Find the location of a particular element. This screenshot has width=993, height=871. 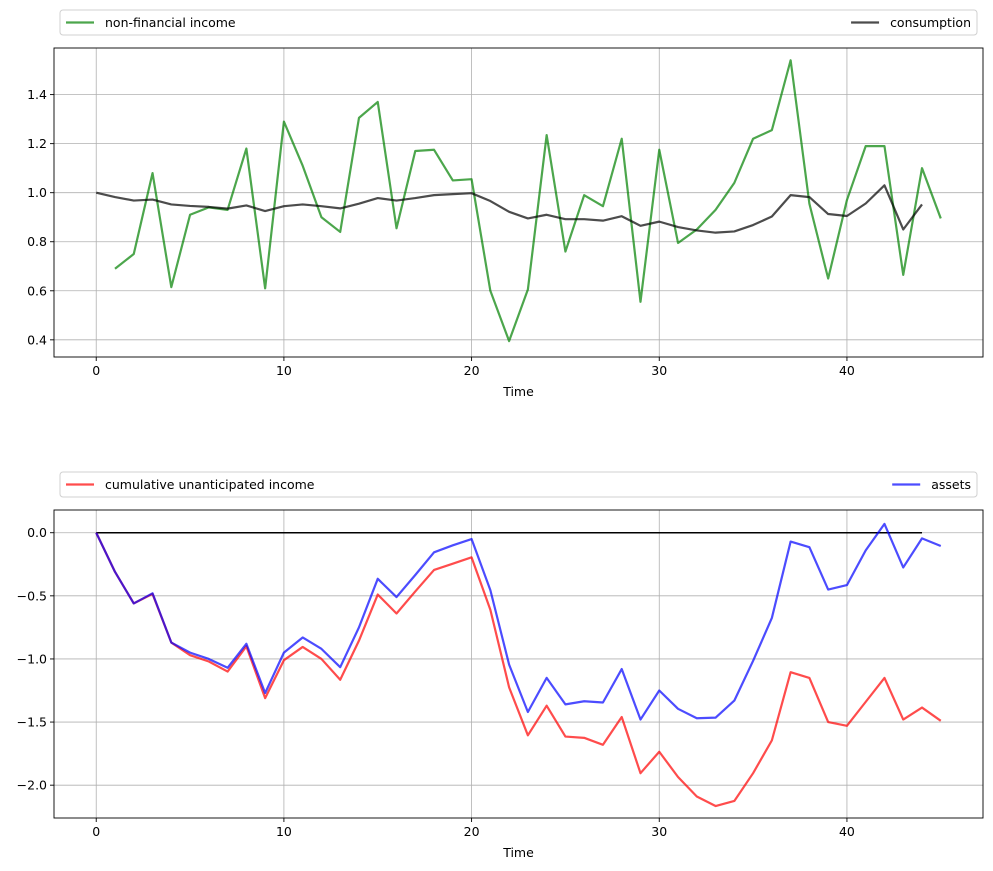

y-tick-label: 0.0 is located at coordinates (37, 532).